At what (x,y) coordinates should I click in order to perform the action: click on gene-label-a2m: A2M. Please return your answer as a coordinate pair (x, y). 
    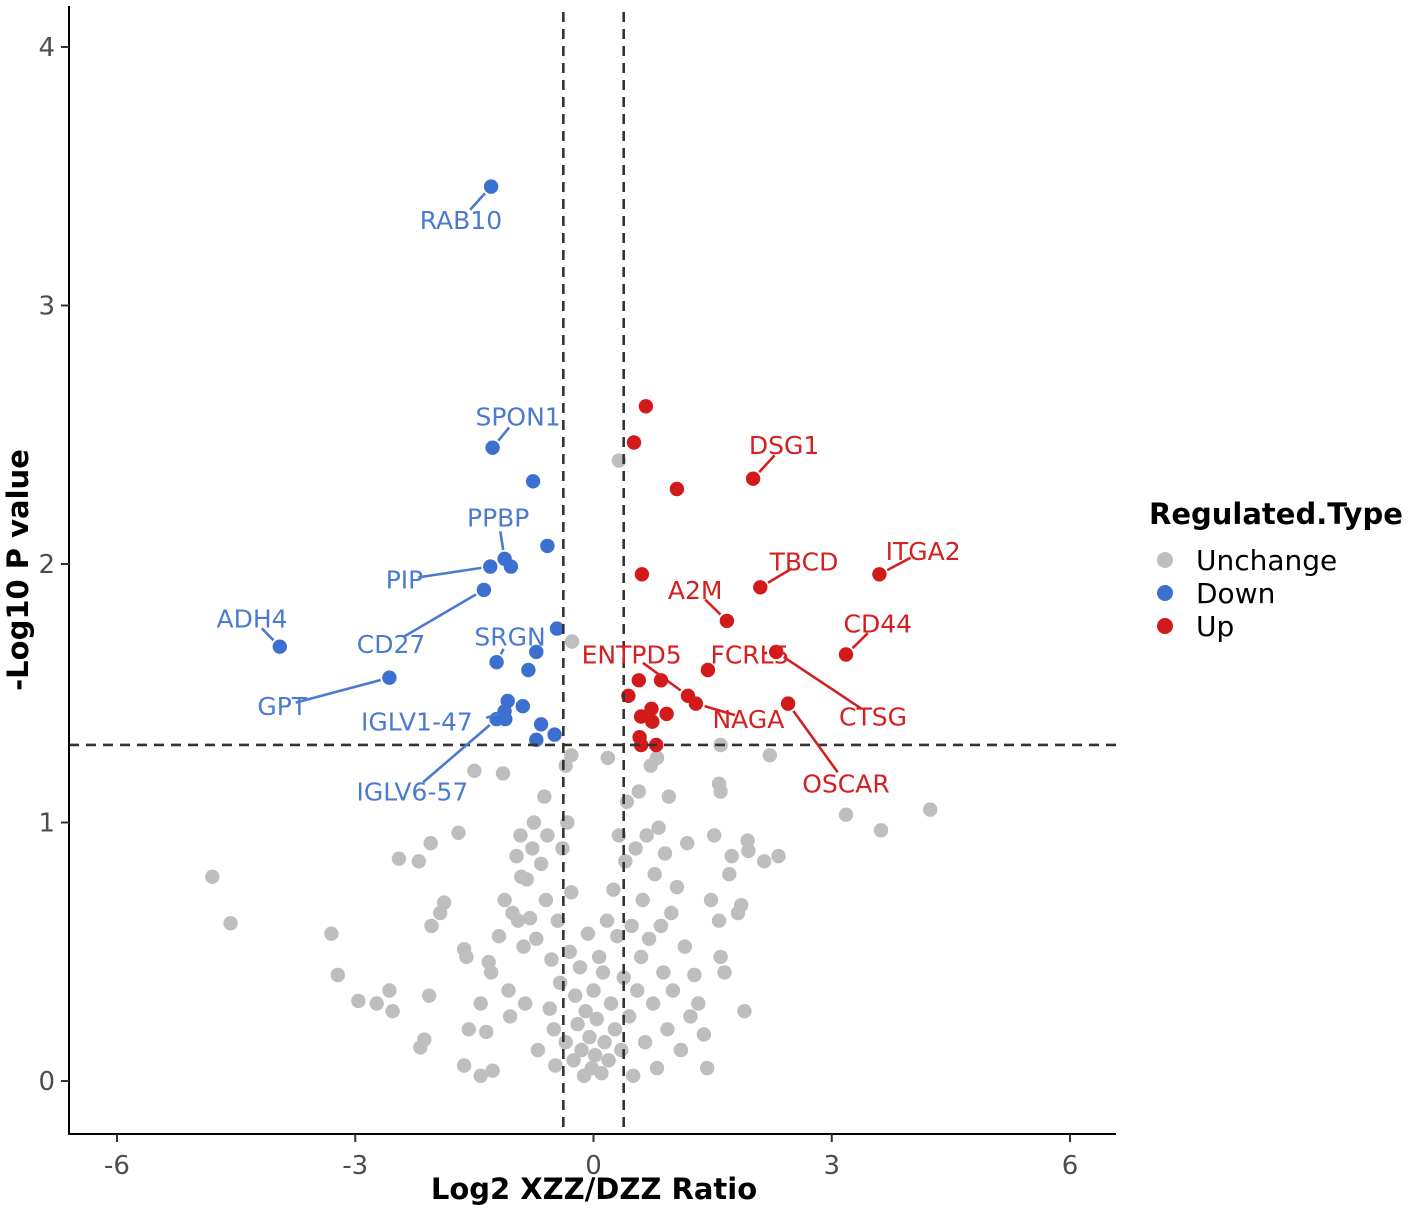
    Looking at the image, I should click on (695, 590).